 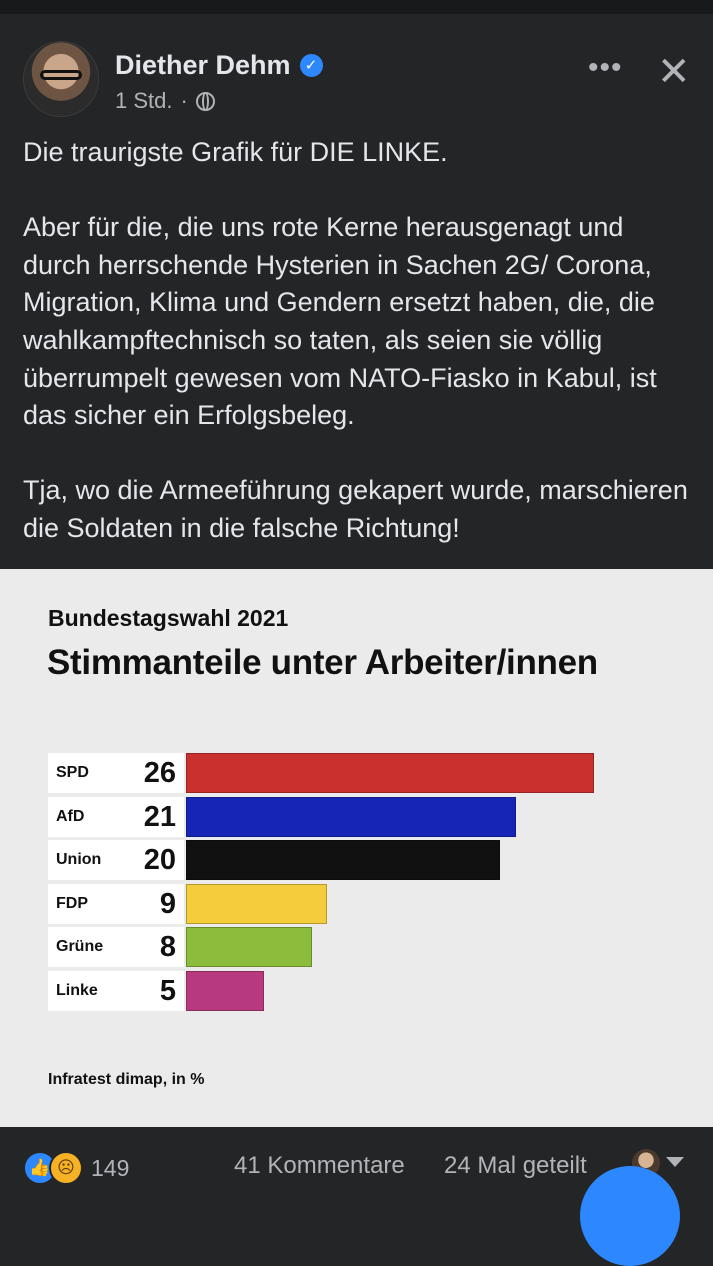 I want to click on avatar-glasses, so click(x=61, y=75).